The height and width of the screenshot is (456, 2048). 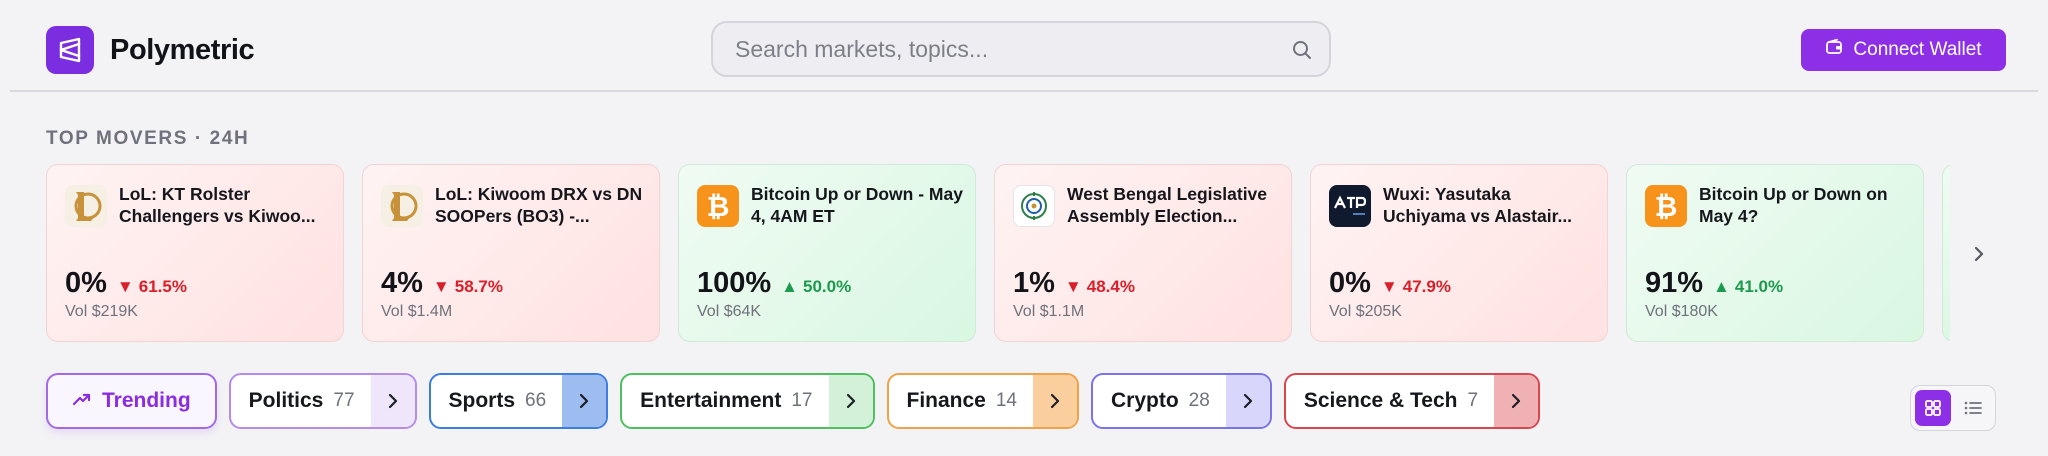 I want to click on mover-change-value: 41.0%, so click(x=1759, y=286).